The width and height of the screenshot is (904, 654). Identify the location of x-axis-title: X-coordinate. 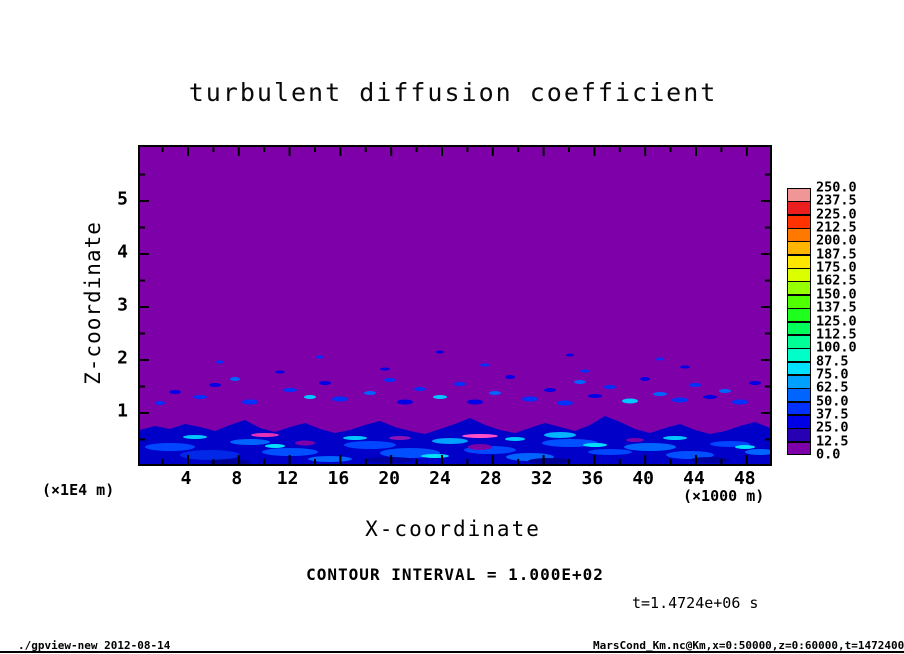
(453, 529).